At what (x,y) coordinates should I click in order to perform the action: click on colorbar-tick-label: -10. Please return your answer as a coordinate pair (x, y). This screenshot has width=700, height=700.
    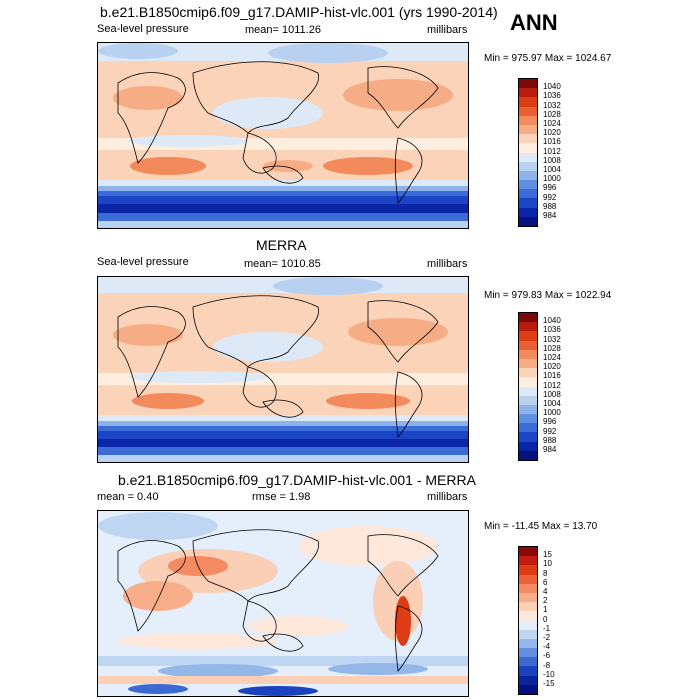
    Looking at the image, I should click on (549, 674).